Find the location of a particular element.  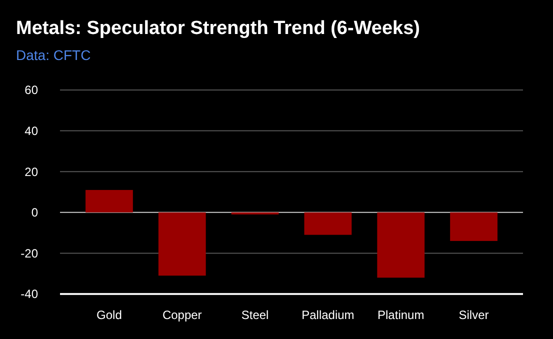

y-tick-label: 0 is located at coordinates (34, 213).